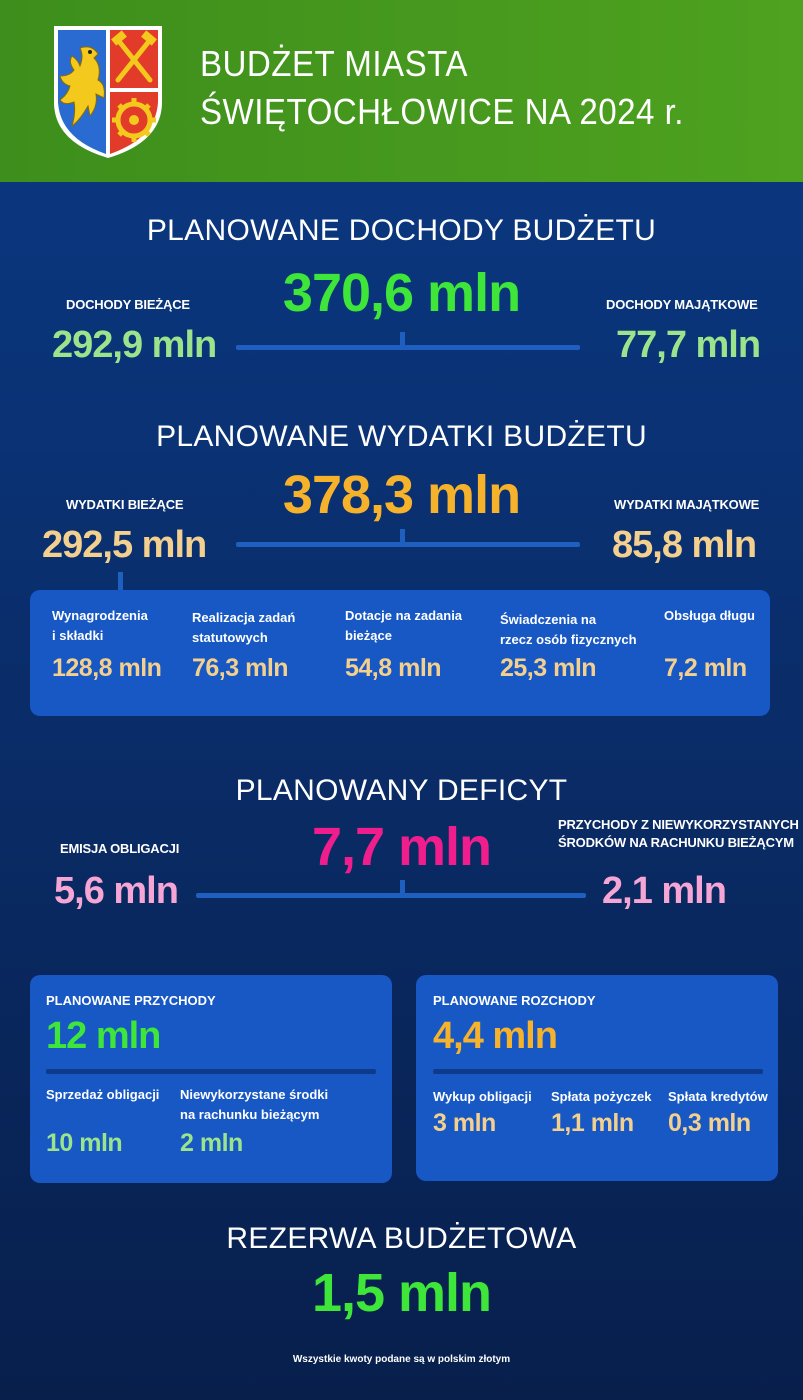 The image size is (803, 1400). What do you see at coordinates (718, 1096) in the screenshot?
I see `outflows-item-label-credit-repayment: Spłata kredytów` at bounding box center [718, 1096].